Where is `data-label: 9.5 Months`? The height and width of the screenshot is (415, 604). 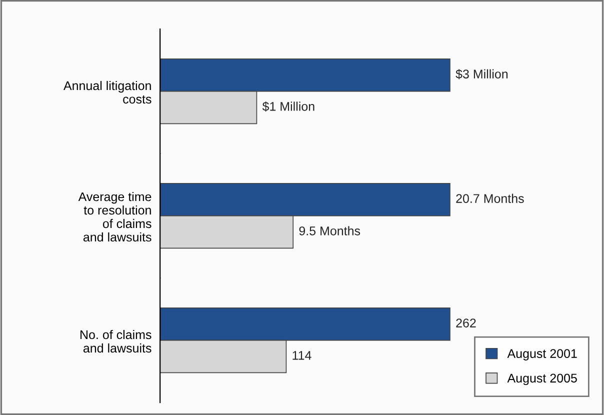 data-label: 9.5 Months is located at coordinates (329, 231).